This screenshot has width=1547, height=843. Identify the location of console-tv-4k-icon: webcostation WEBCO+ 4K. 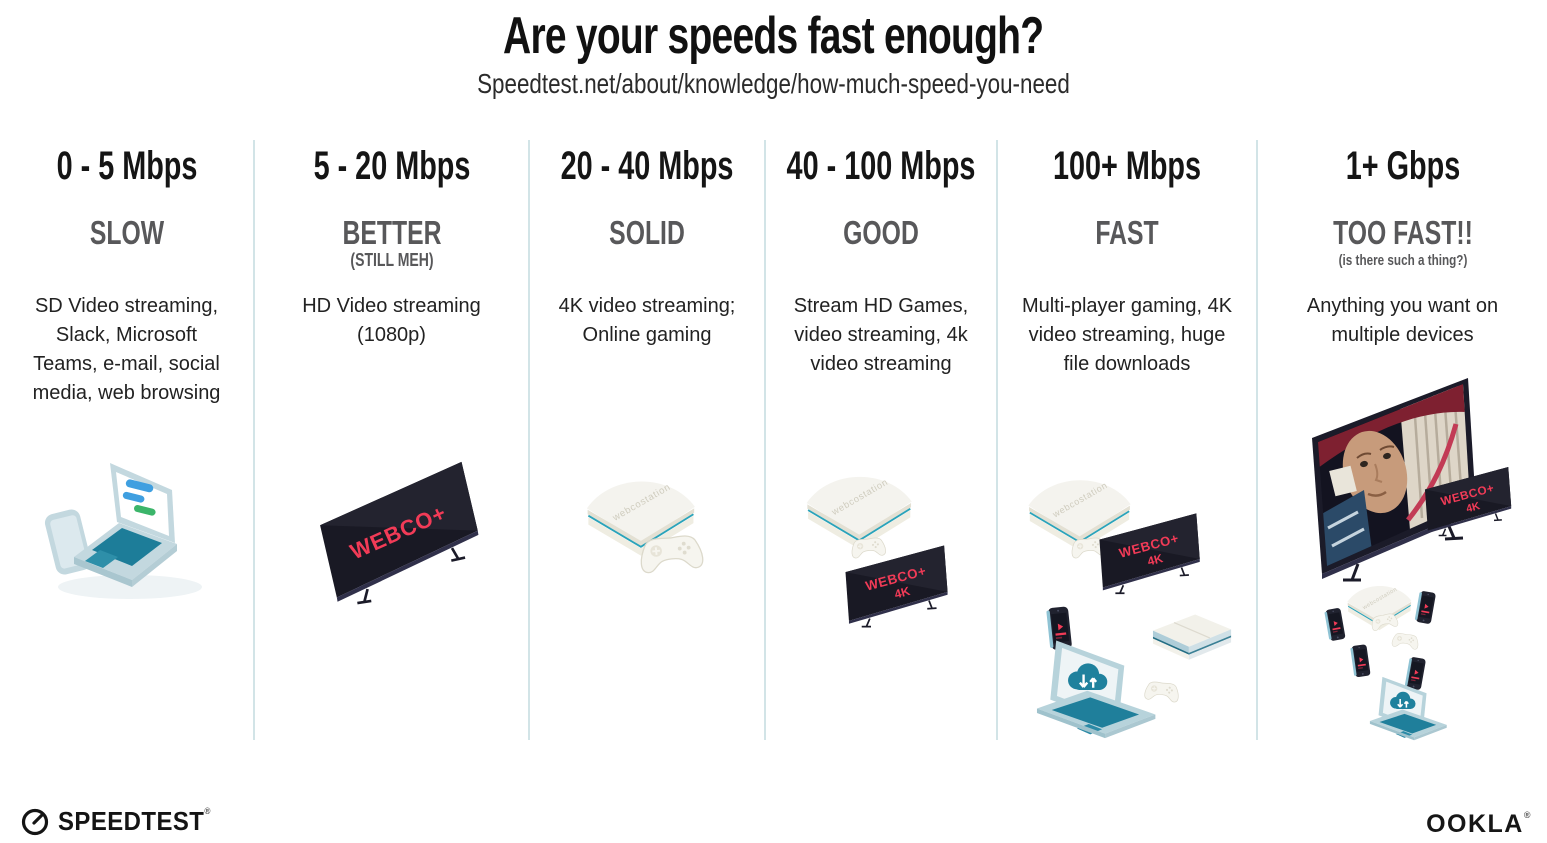
(877, 551).